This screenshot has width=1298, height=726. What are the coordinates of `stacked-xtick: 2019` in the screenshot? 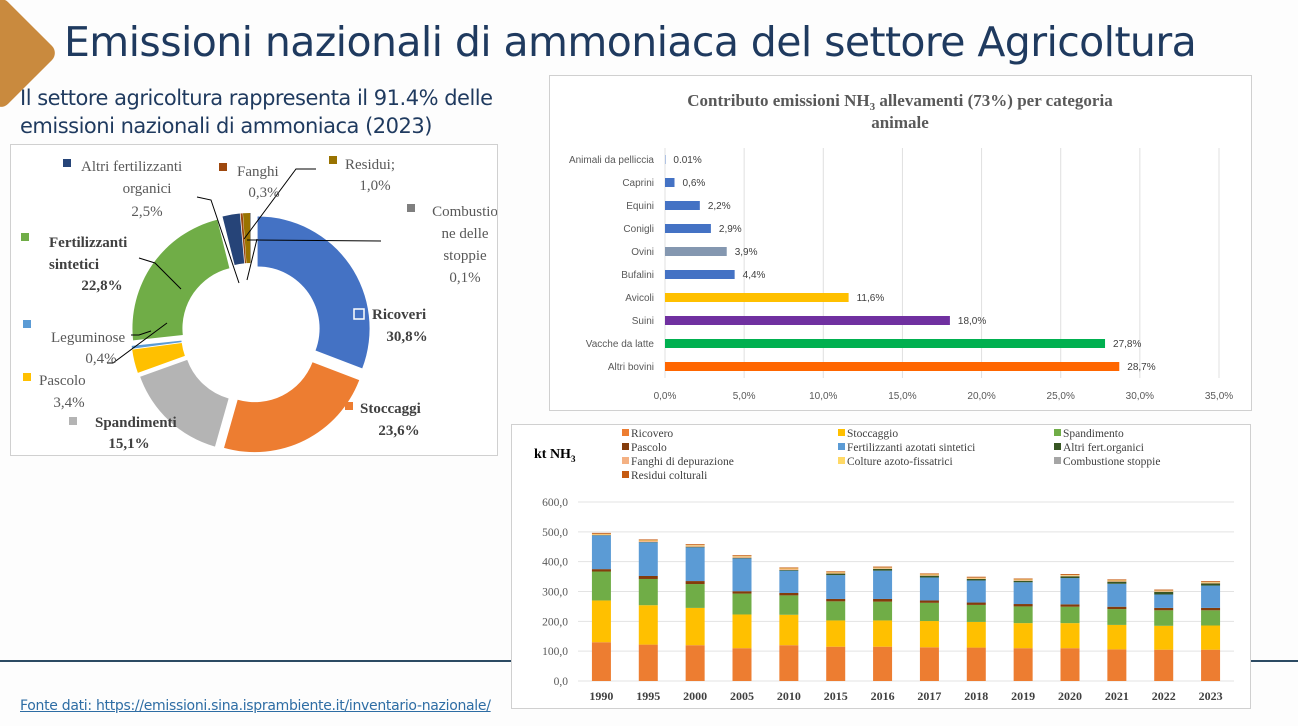 It's located at (1023, 696).